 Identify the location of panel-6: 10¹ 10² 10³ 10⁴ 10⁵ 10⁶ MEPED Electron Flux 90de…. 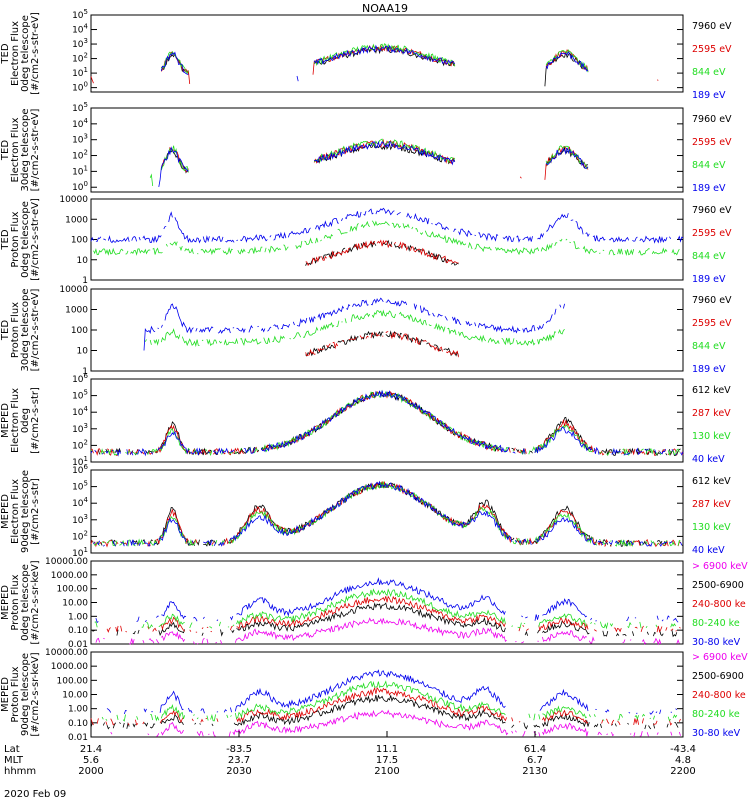
(365, 511).